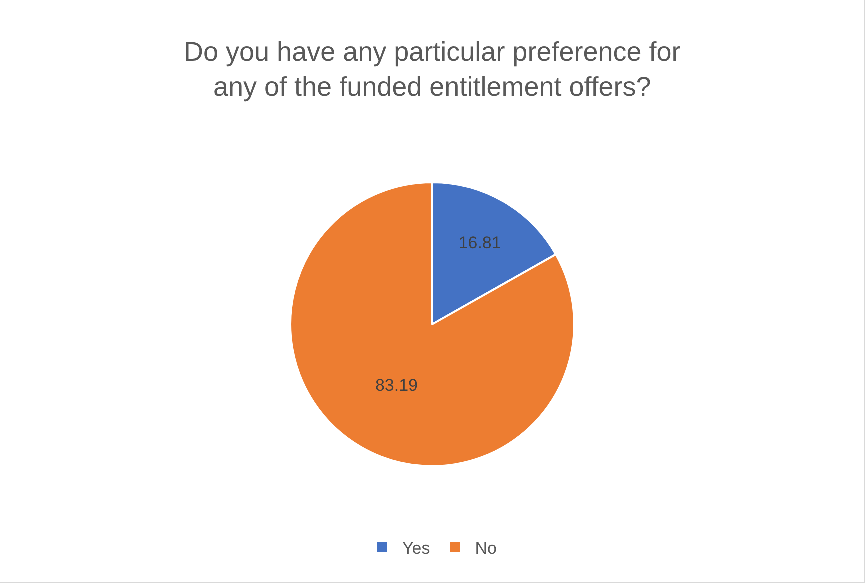  What do you see at coordinates (432, 69) in the screenshot?
I see `chart-title: Do you have any particular preference for any of the funded entitlement offers?` at bounding box center [432, 69].